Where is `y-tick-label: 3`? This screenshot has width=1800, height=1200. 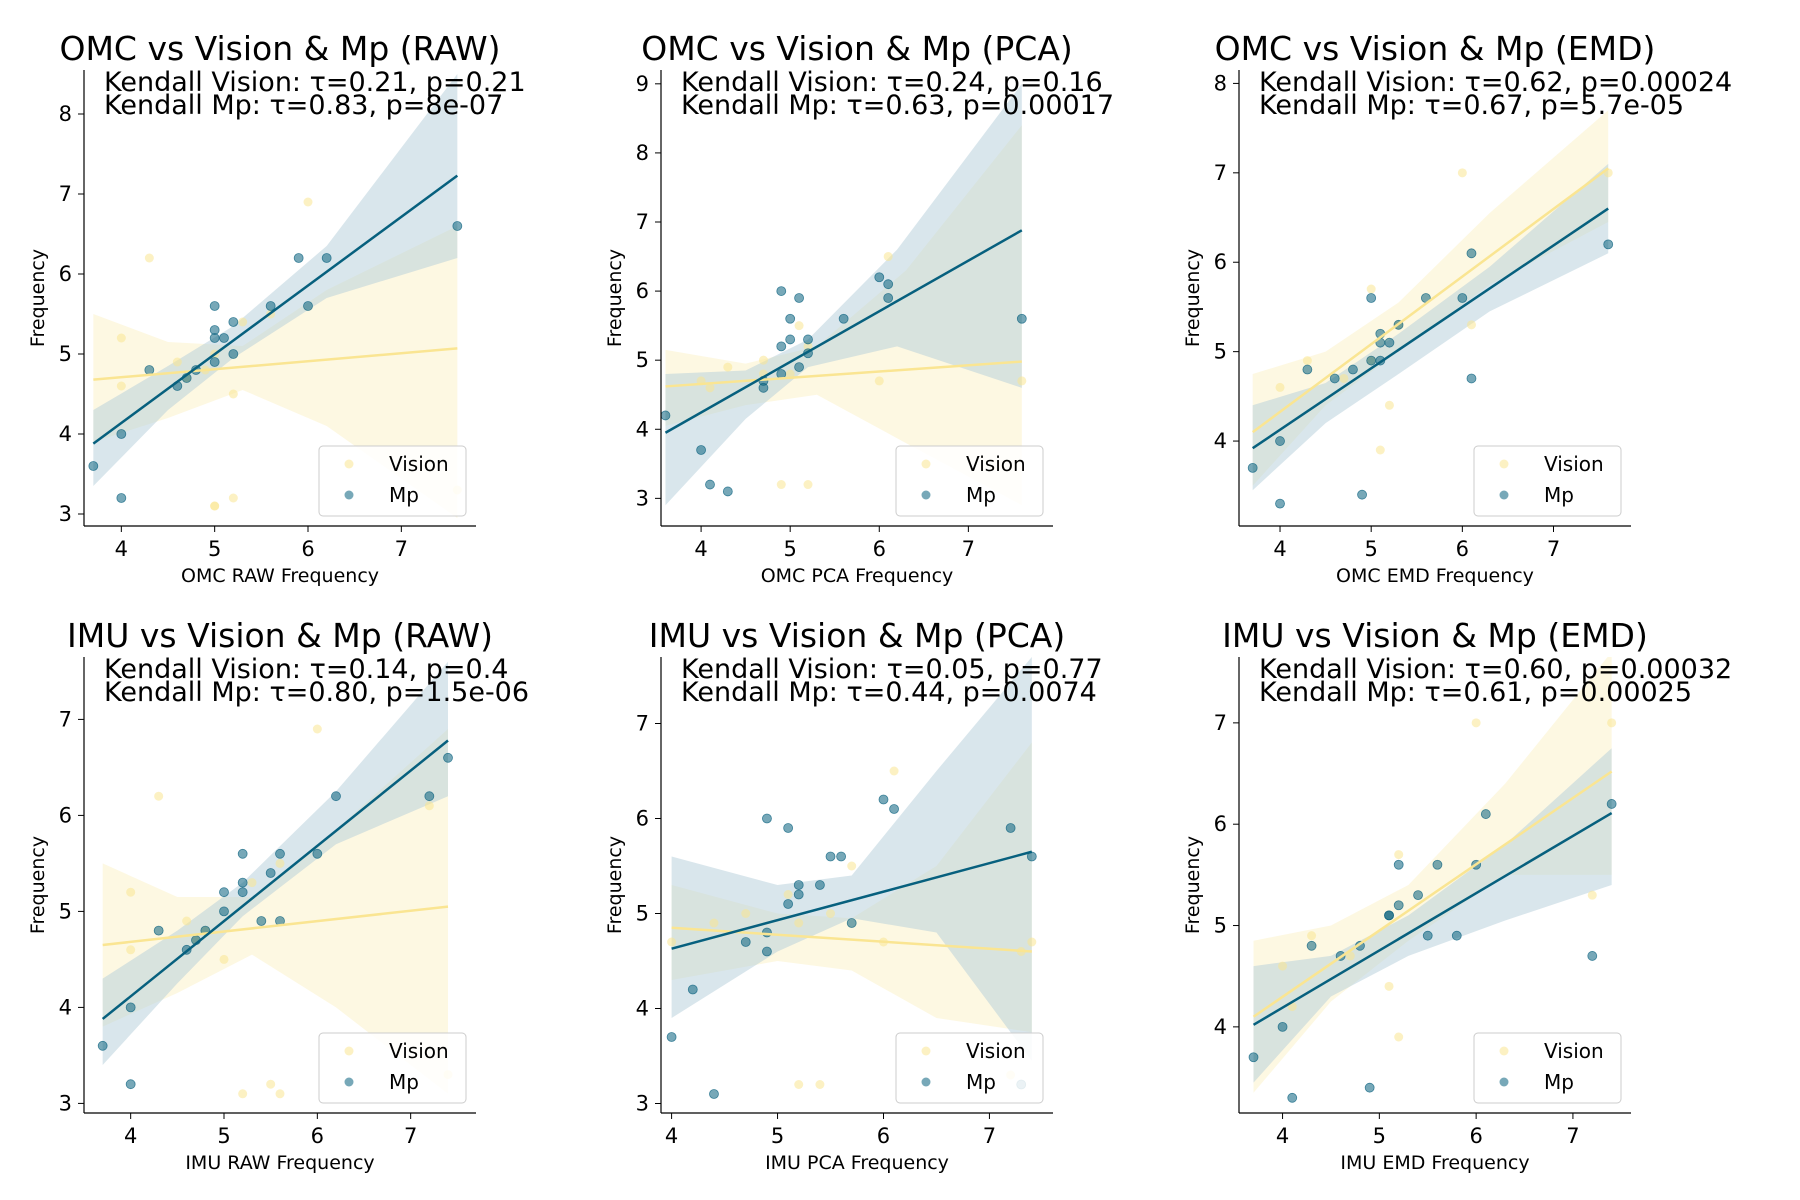
y-tick-label: 3 is located at coordinates (65, 1103).